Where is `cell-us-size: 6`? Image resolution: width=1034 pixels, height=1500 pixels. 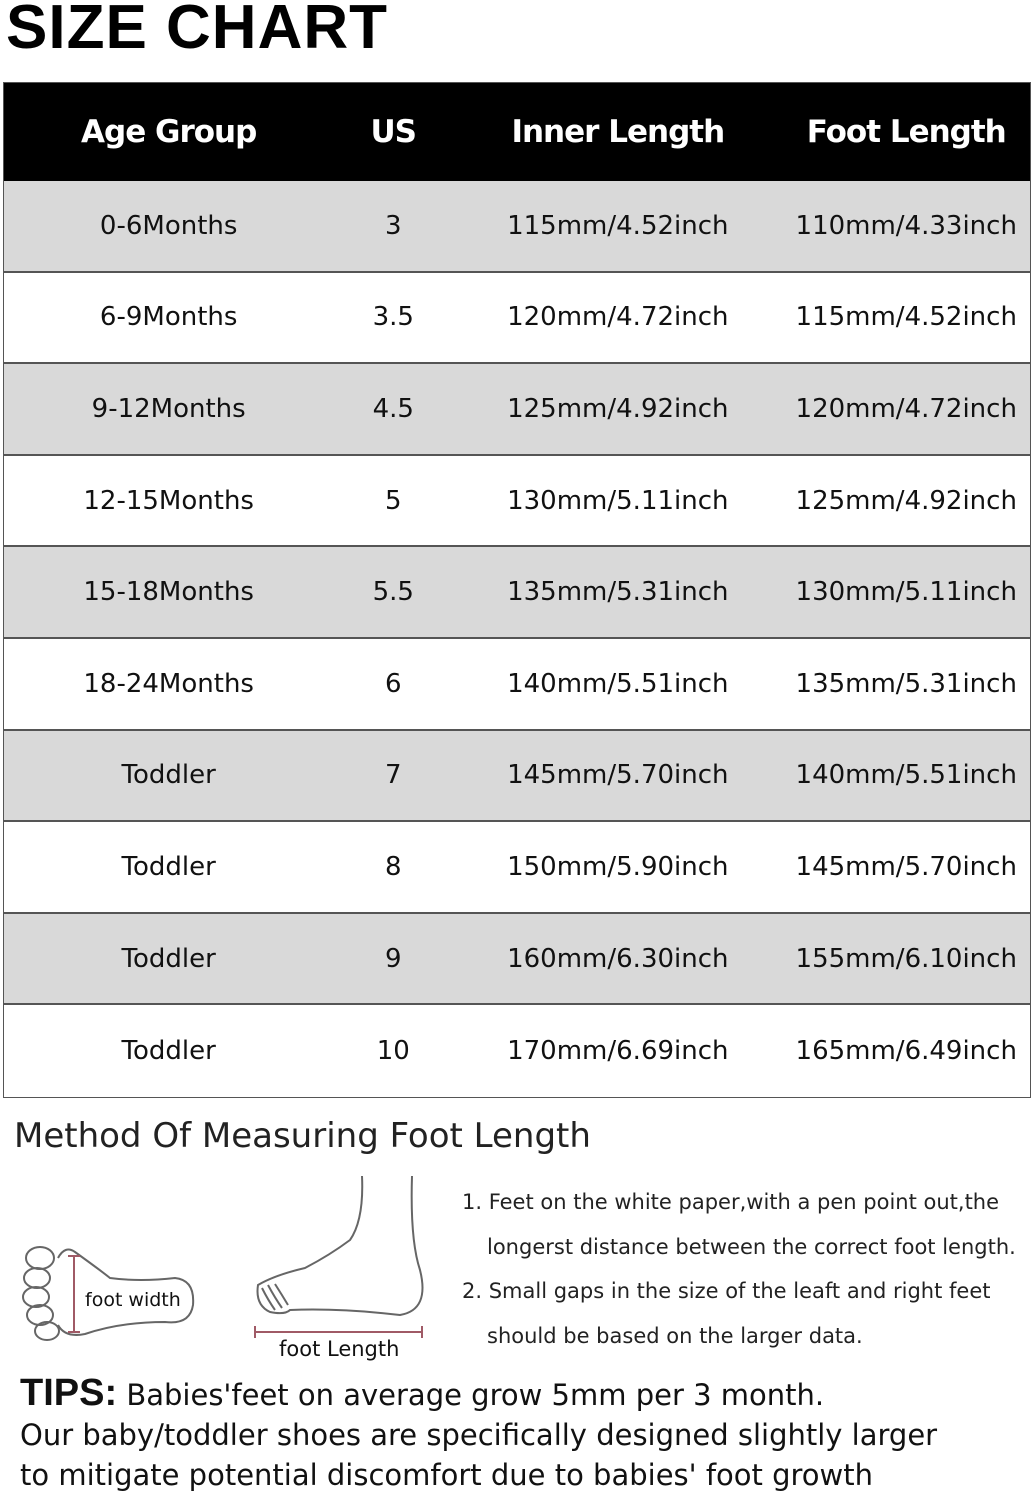
cell-us-size: 6 is located at coordinates (393, 683).